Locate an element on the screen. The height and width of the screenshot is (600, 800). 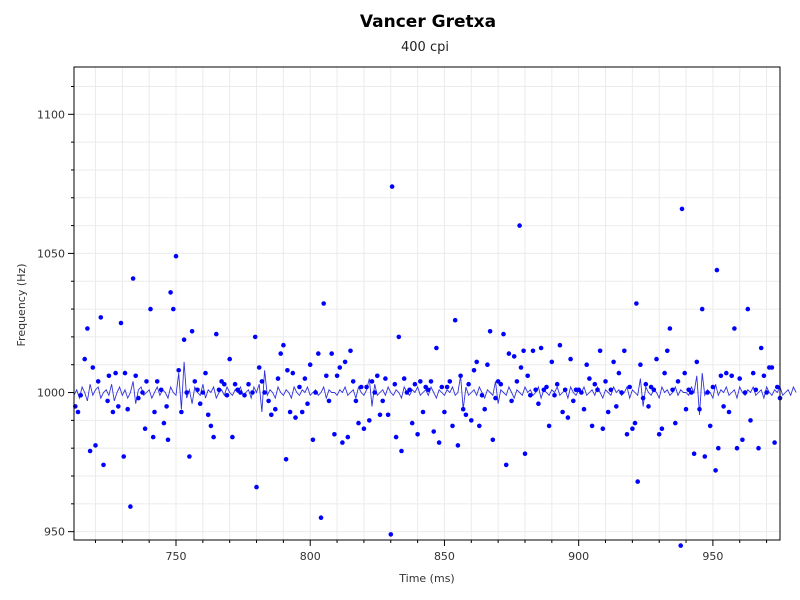
x-tick-label: 750 is located at coordinates (176, 556).